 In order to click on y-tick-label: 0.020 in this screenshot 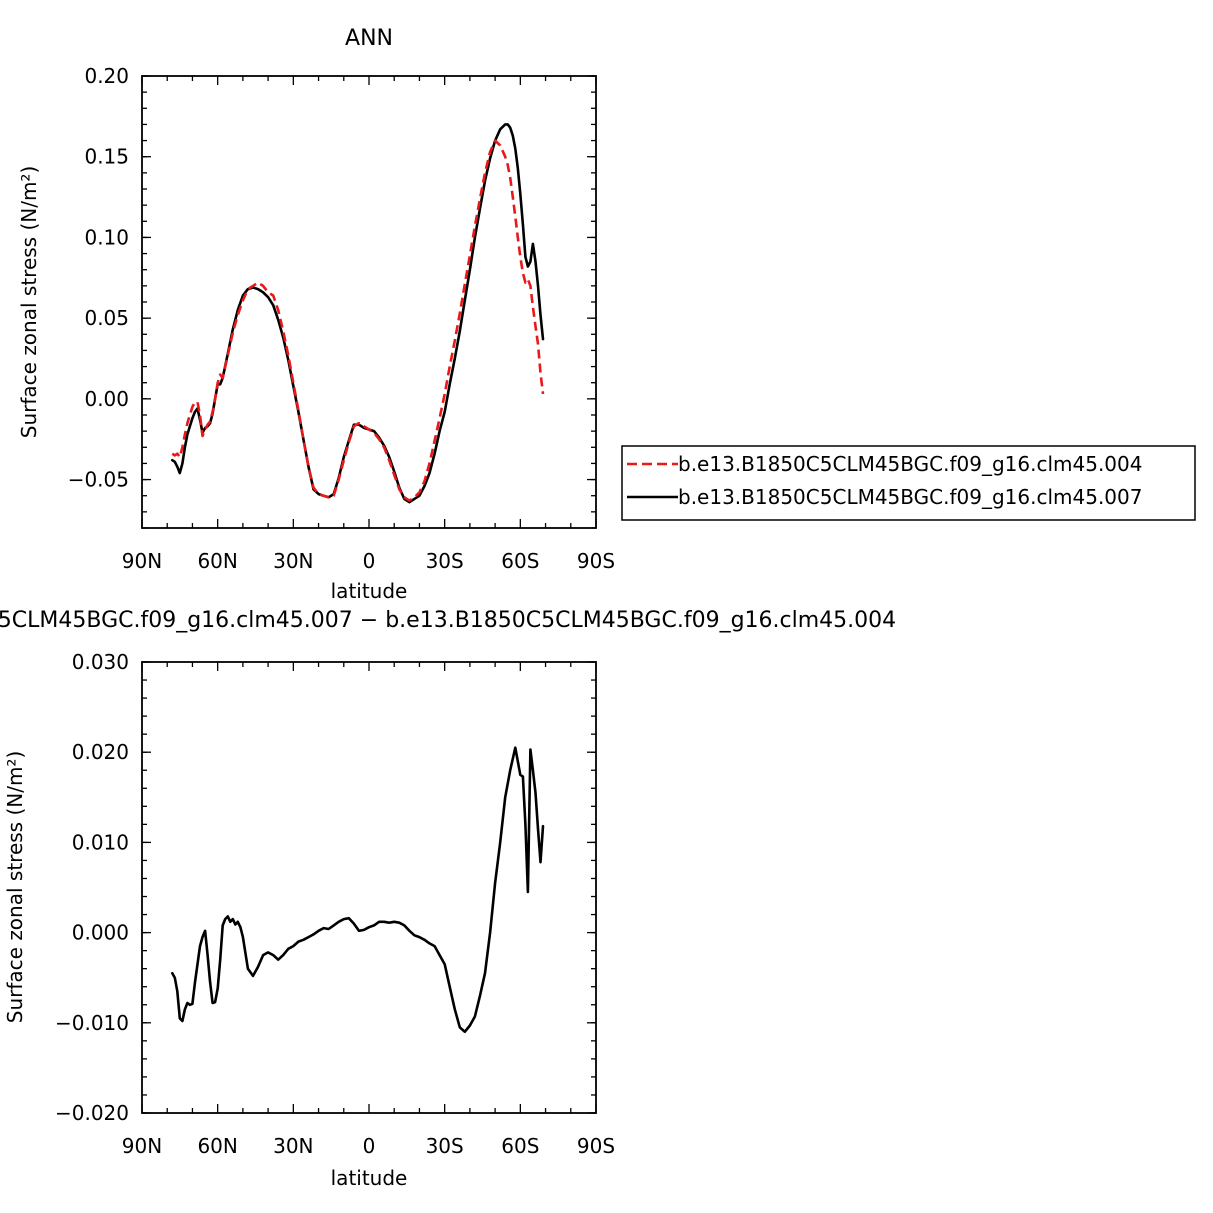, I will do `click(100, 752)`.